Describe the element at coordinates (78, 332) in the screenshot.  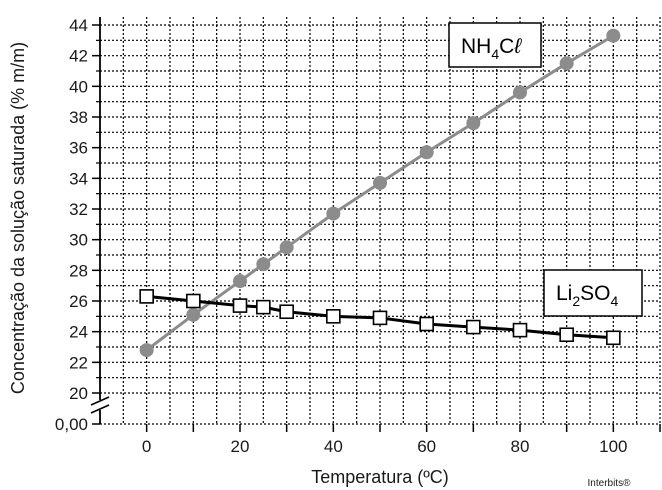
I see `y-tick-label: 24` at that location.